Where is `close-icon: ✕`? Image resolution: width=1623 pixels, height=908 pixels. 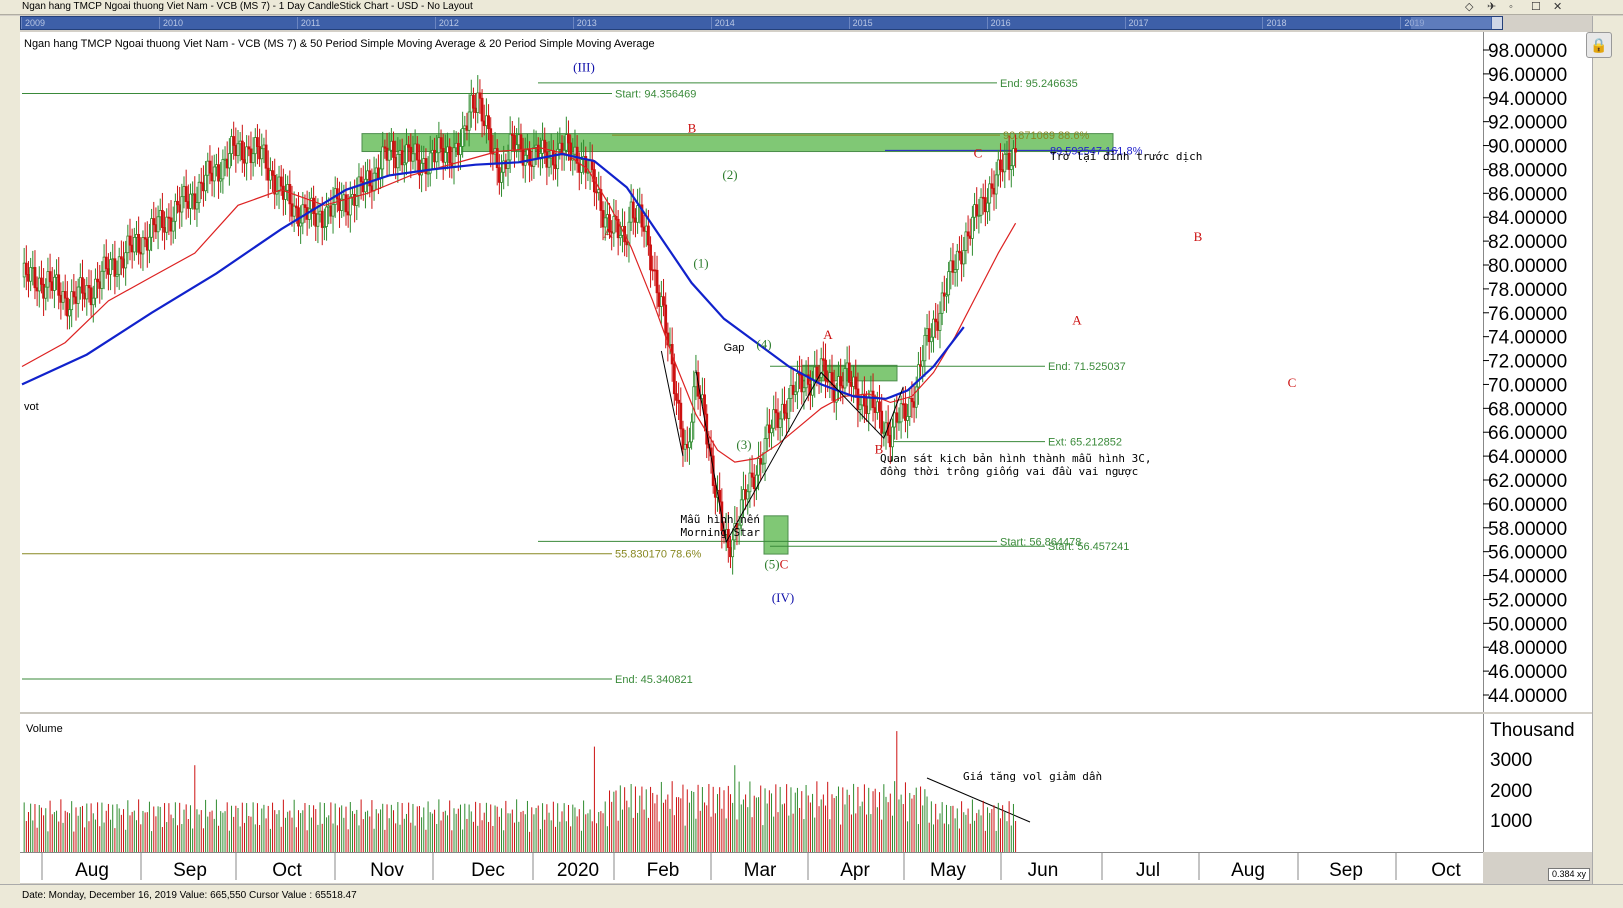
close-icon: ✕ is located at coordinates (1558, 7).